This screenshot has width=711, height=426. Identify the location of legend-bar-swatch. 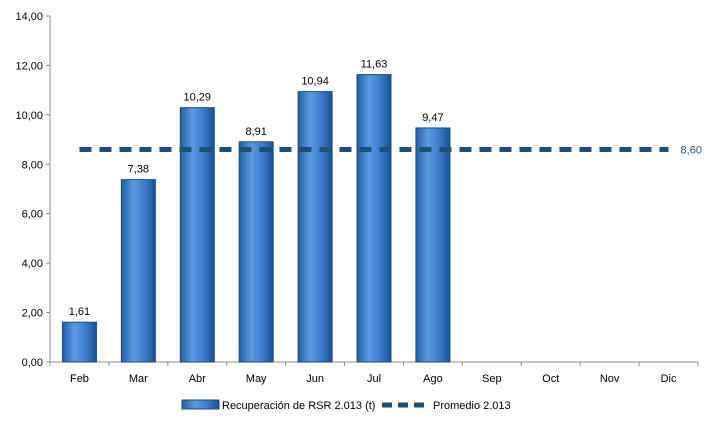
(200, 404).